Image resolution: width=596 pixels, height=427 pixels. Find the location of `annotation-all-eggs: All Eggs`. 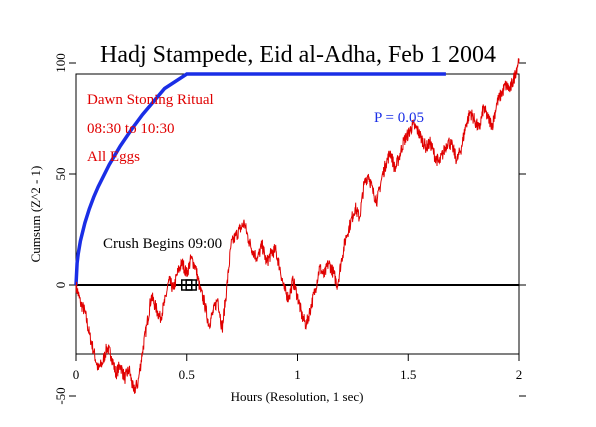

annotation-all-eggs: All Eggs is located at coordinates (113, 157).